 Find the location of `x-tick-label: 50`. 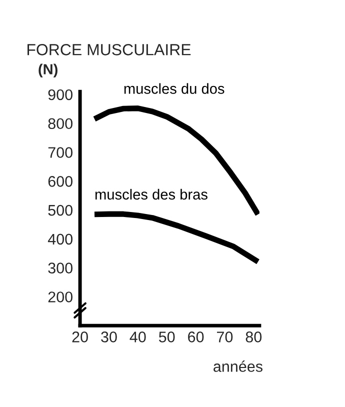

x-tick-label: 50 is located at coordinates (166, 337).